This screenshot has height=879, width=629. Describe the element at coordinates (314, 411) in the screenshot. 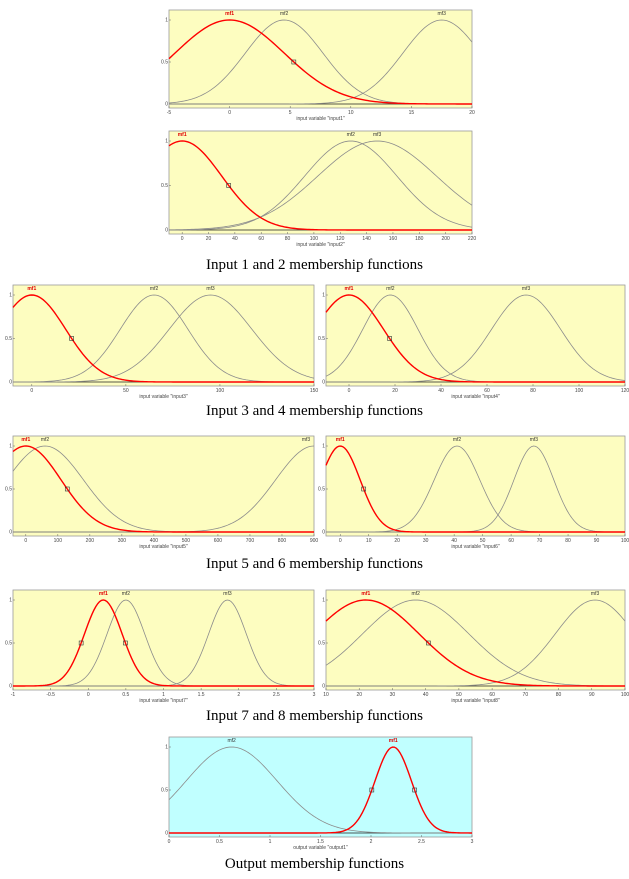

I see `caption-inputs-3-4: Input 3 and 4 membership functions` at that location.